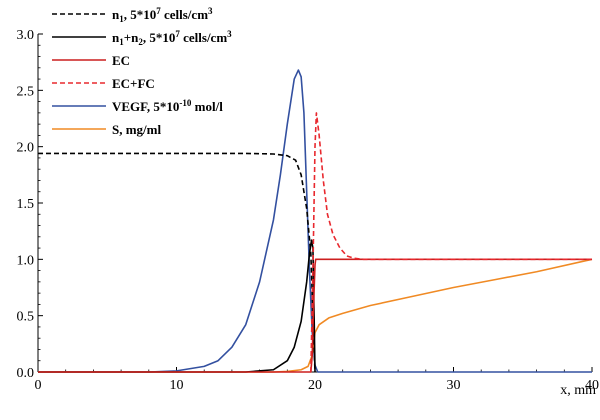 The height and width of the screenshot is (420, 600). What do you see at coordinates (26, 35) in the screenshot?
I see `y-tick-label: 3.0` at bounding box center [26, 35].